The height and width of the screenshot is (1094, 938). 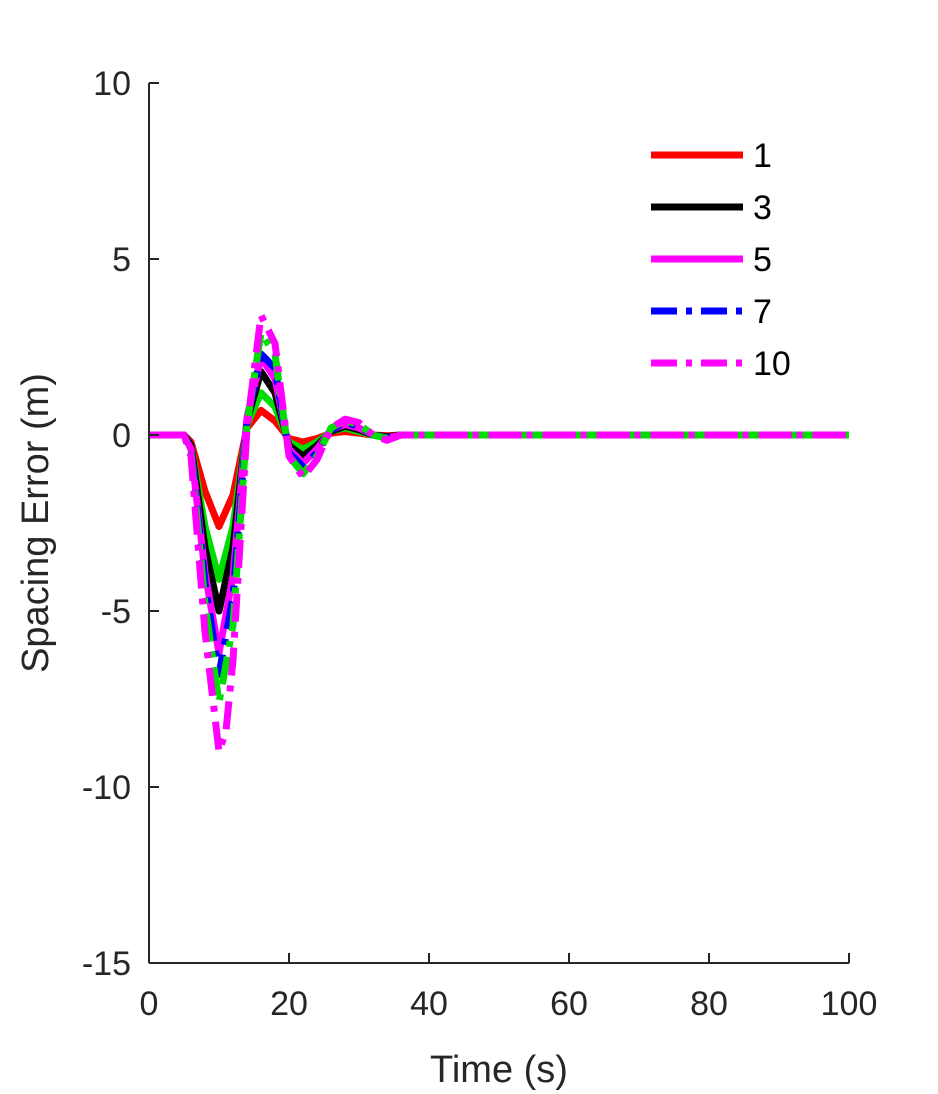 I want to click on legend-label-1: 1, so click(x=762, y=156).